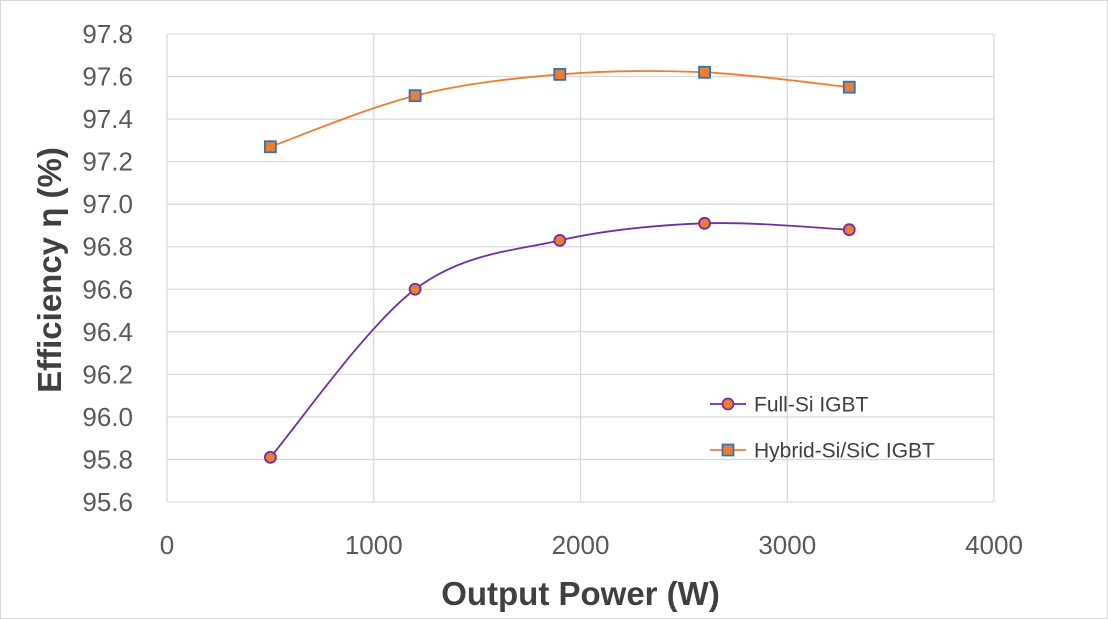 The image size is (1108, 619). Describe the element at coordinates (107, 459) in the screenshot. I see `y-tick-label: 95.8` at that location.